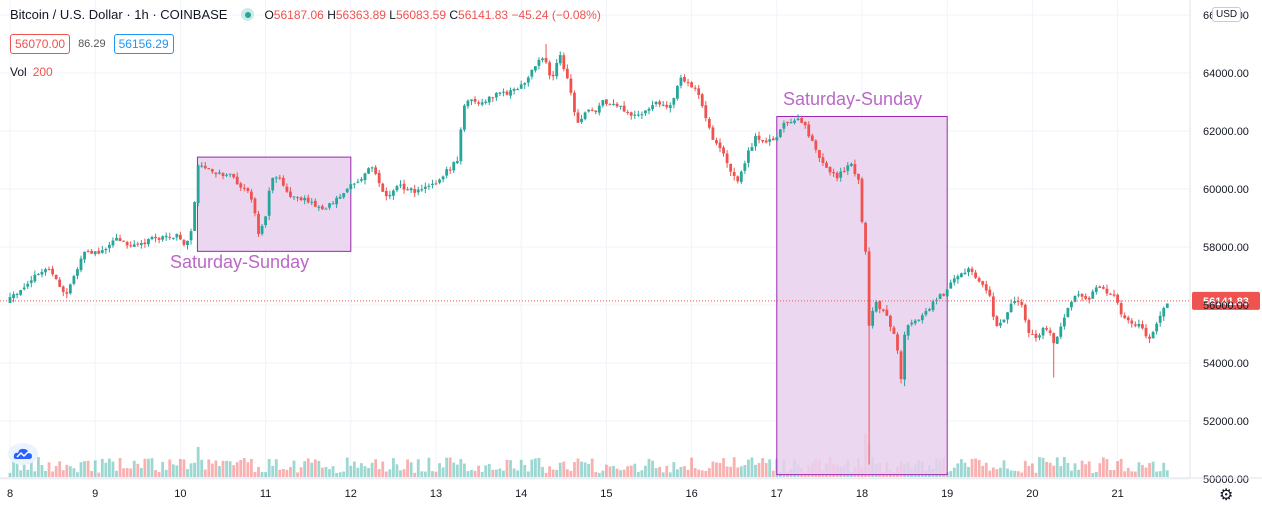  What do you see at coordinates (631, 488) in the screenshot?
I see `time-axis: 8 9 10 11 12 13 14 15 16 17 18 19 20 21` at bounding box center [631, 488].